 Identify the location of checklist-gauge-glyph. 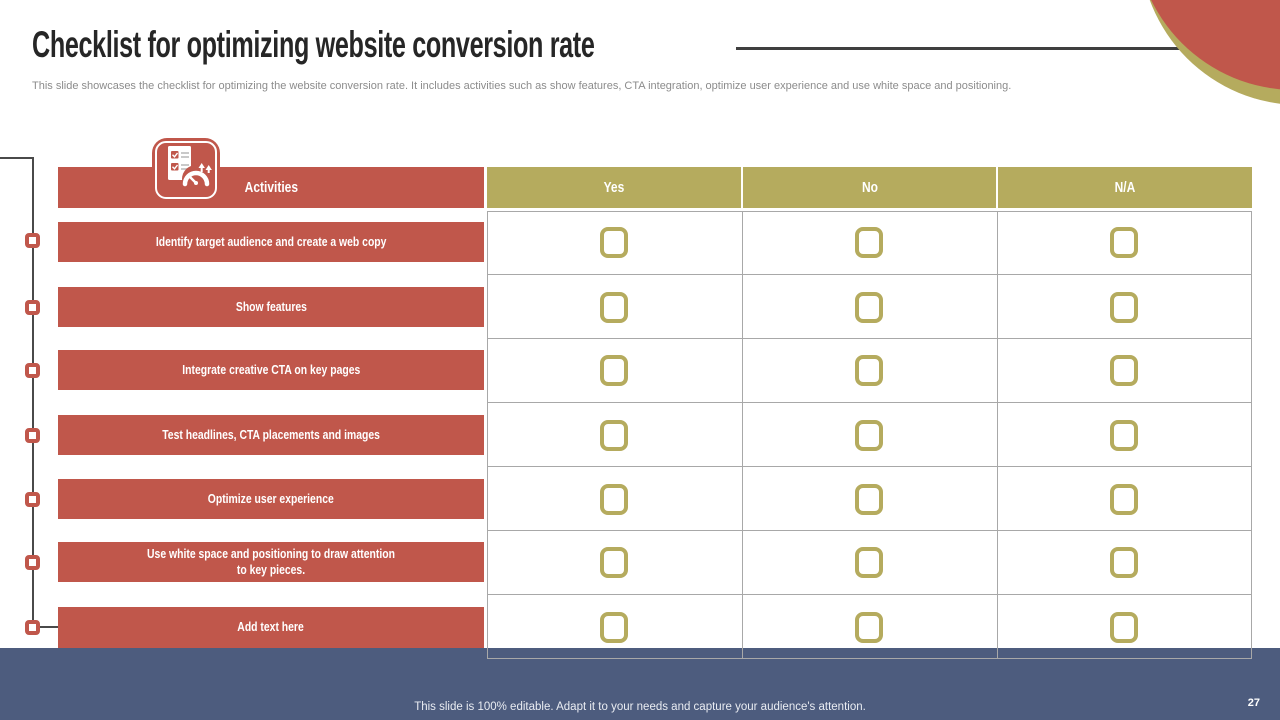
(190, 169).